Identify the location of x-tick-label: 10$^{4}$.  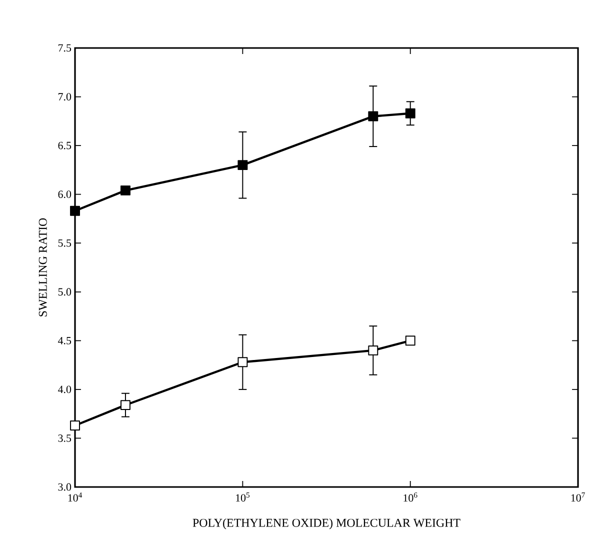
(75, 497).